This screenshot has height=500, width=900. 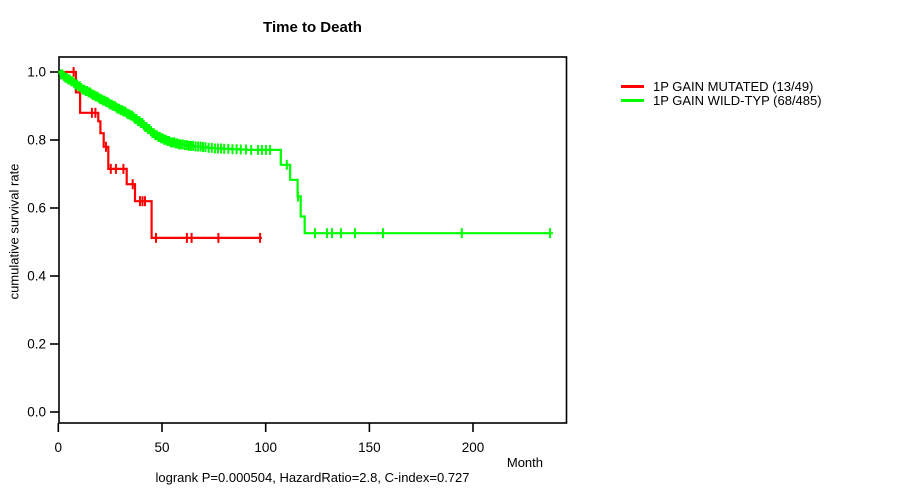 What do you see at coordinates (369, 447) in the screenshot?
I see `x-tick-label: 150` at bounding box center [369, 447].